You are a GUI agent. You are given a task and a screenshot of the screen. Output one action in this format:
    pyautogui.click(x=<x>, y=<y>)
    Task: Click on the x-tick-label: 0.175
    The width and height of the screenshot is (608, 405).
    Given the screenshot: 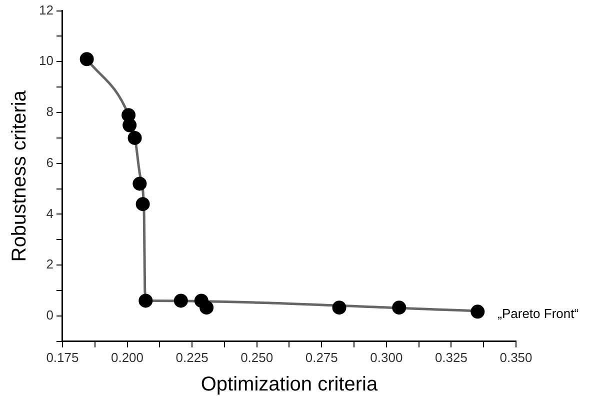 What is the action you would take?
    pyautogui.click(x=62, y=357)
    